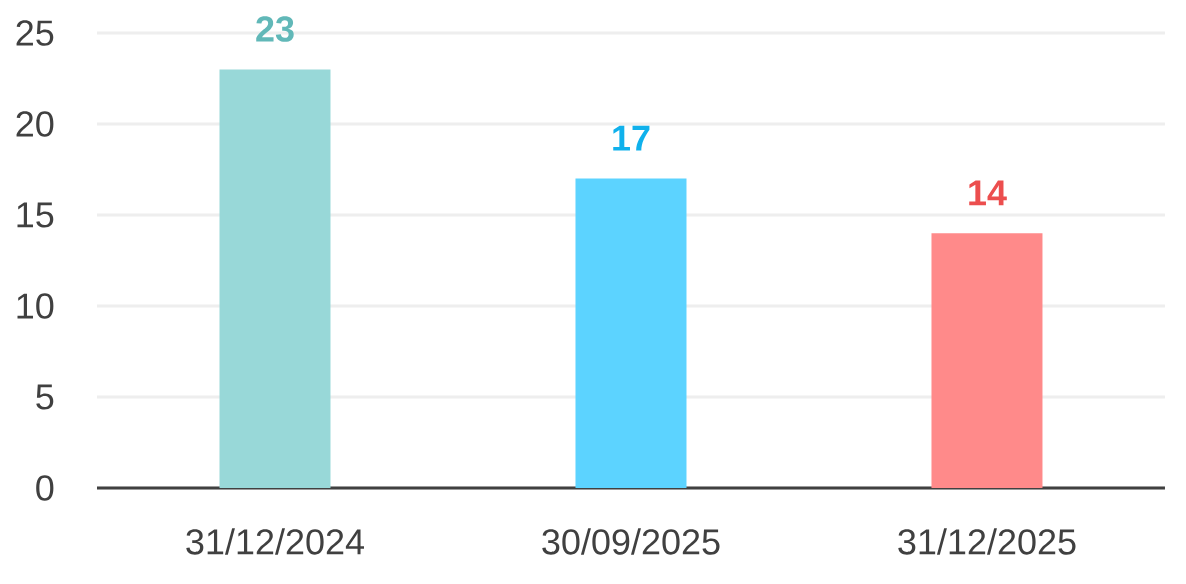 This screenshot has height=584, width=1186. Describe the element at coordinates (45, 397) in the screenshot. I see `y-tick-label: 5` at that location.